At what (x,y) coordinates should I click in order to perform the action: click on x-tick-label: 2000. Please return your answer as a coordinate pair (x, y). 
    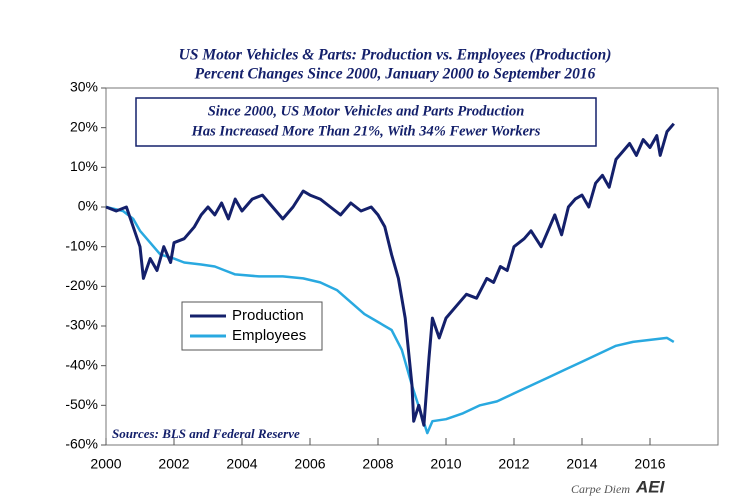
    Looking at the image, I should click on (105, 464).